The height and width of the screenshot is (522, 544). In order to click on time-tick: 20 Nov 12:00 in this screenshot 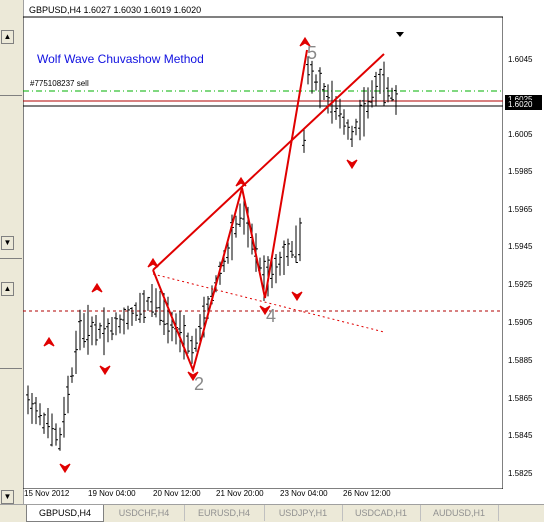, I will do `click(177, 493)`.